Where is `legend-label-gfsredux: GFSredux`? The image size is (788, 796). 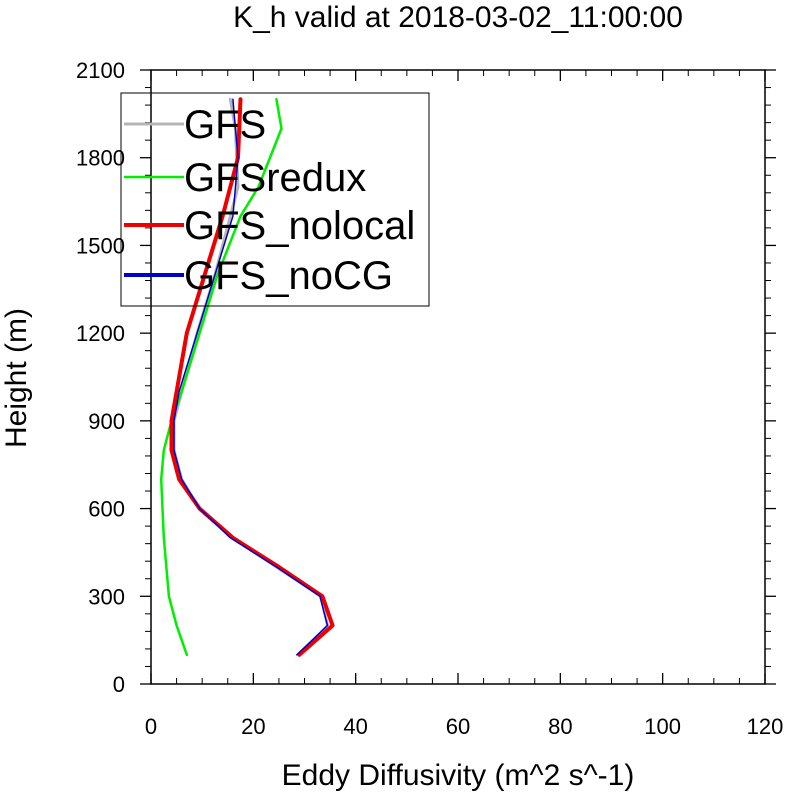
legend-label-gfsredux: GFSredux is located at coordinates (275, 178).